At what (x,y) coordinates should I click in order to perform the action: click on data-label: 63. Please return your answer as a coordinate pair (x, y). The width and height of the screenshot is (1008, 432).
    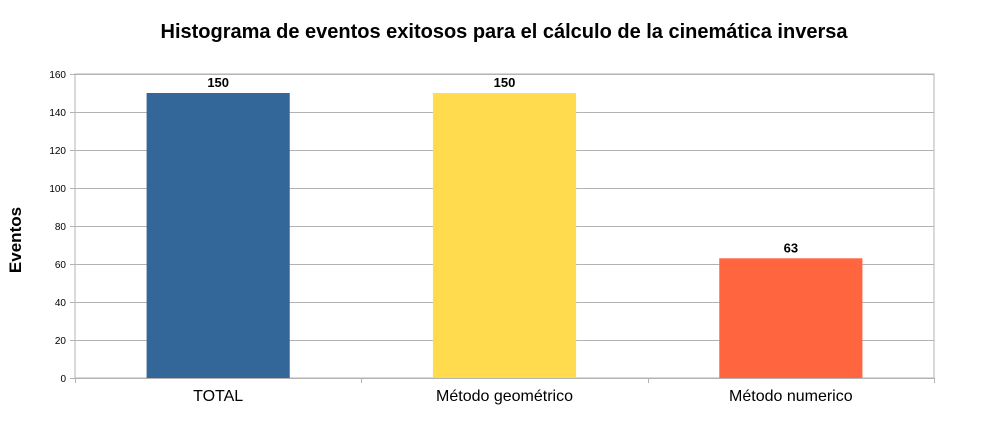
    Looking at the image, I should click on (791, 247).